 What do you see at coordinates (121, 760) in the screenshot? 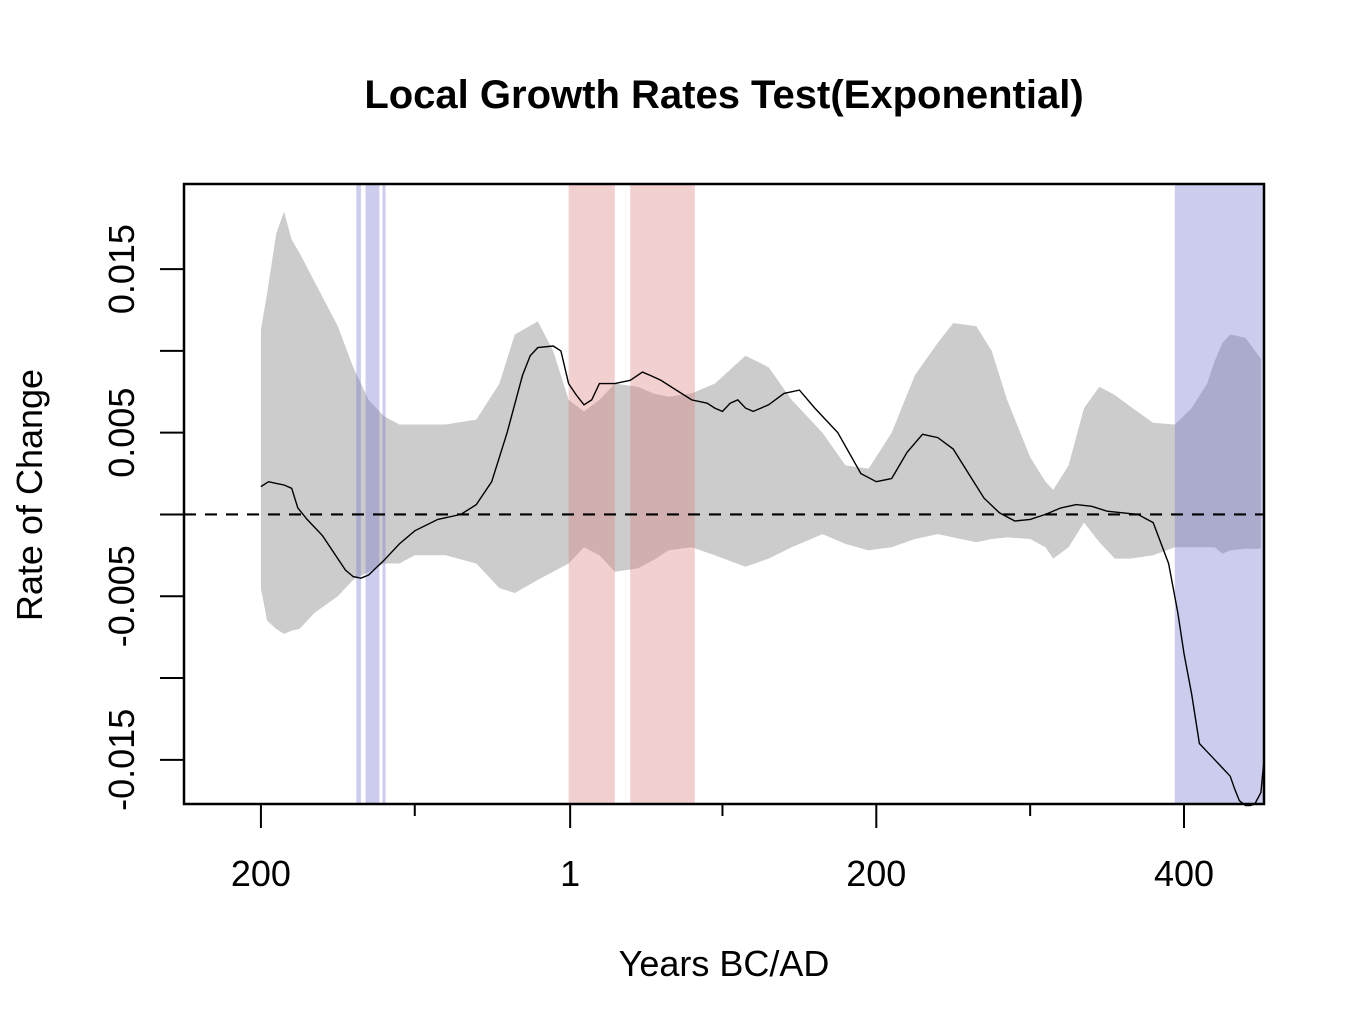
I see `y-tick-label: -0.015` at bounding box center [121, 760].